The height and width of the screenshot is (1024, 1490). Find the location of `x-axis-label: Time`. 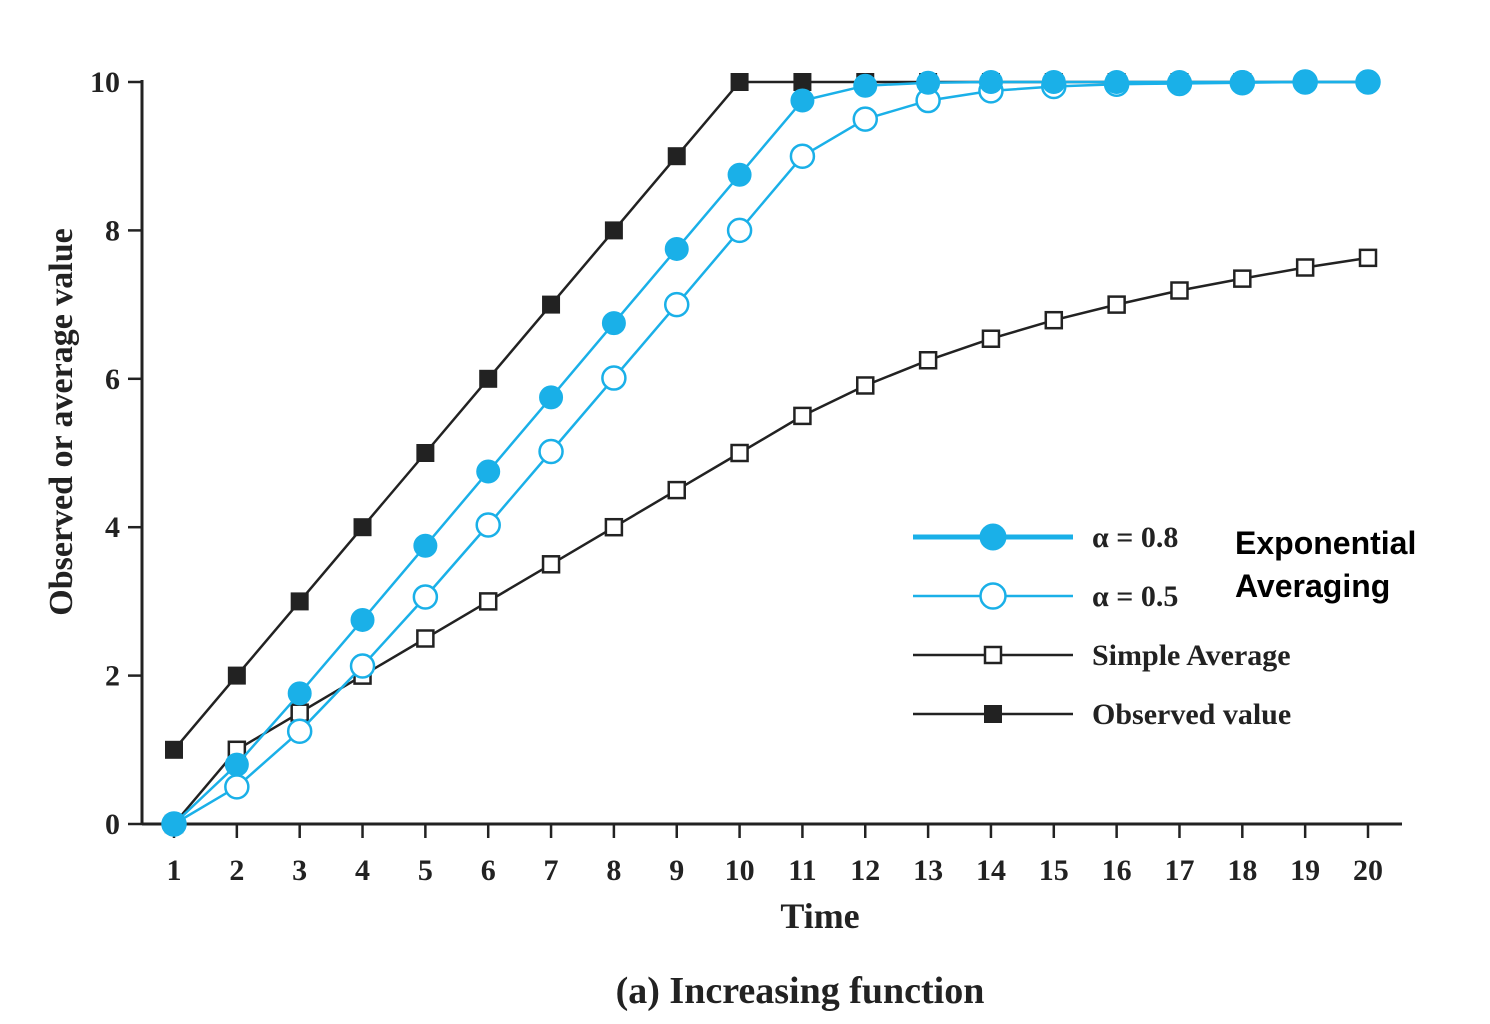

x-axis-label: Time is located at coordinates (819, 916).